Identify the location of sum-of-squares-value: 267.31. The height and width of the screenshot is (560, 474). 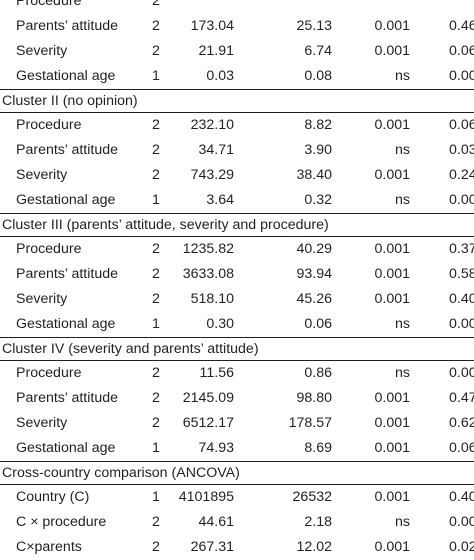
(212, 547).